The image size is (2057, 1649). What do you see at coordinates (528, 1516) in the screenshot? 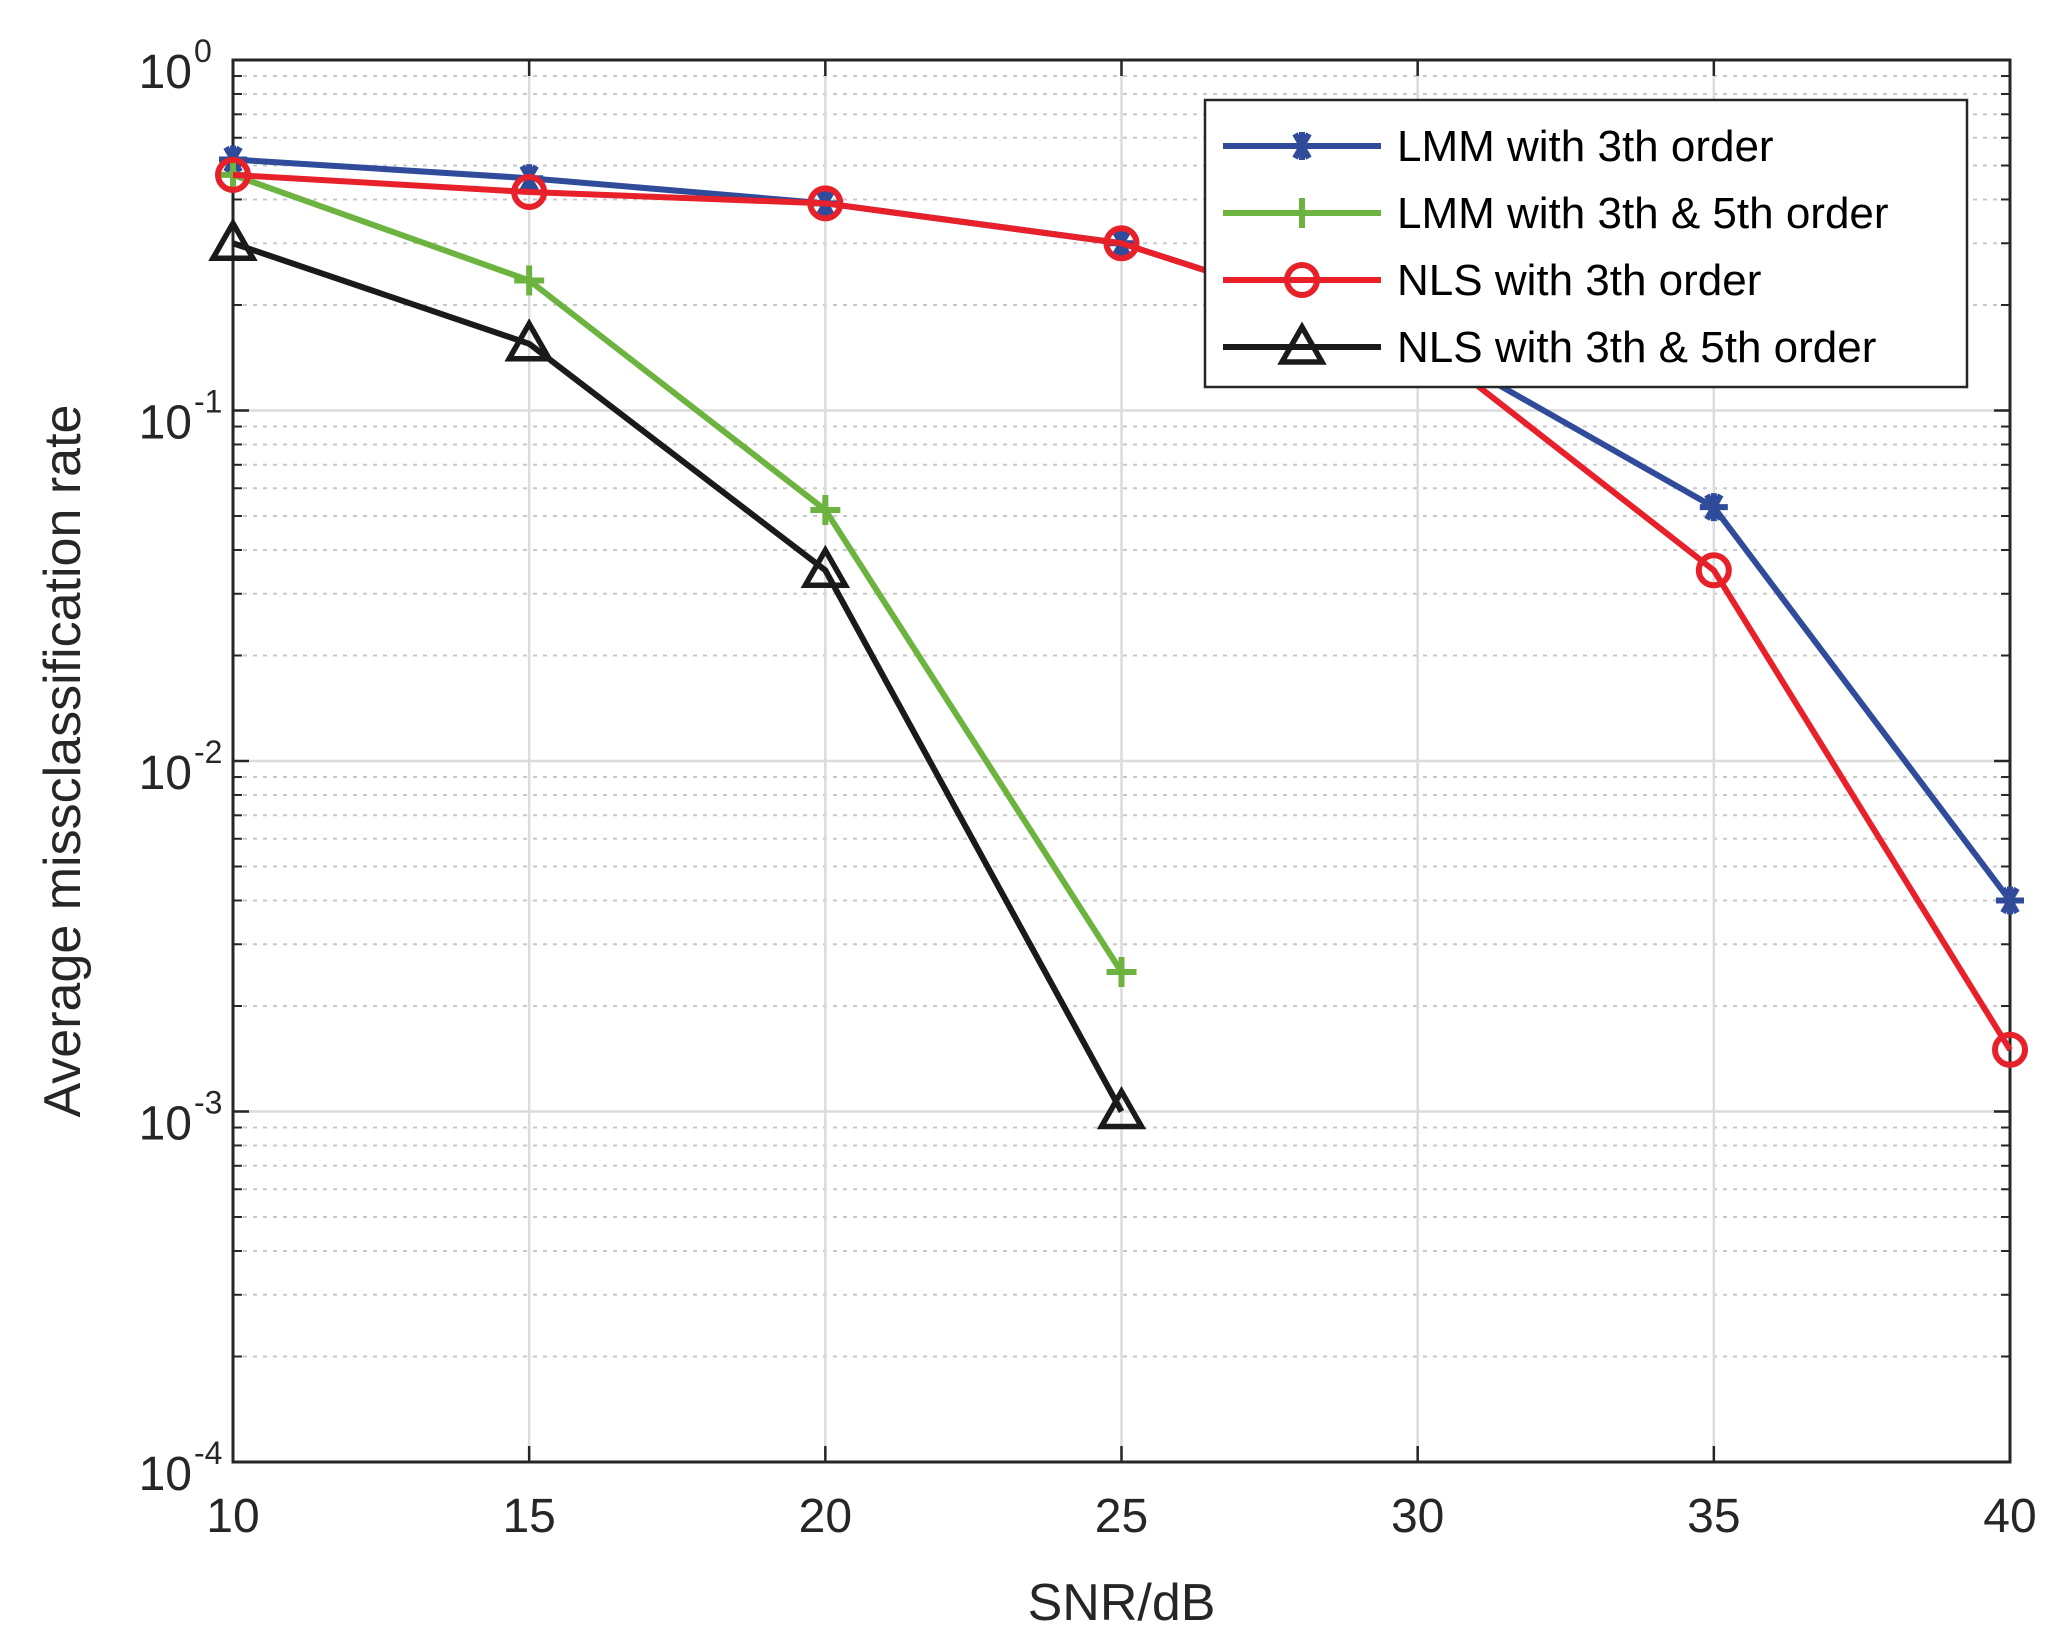
I see `x-tick-label: 15` at bounding box center [528, 1516].